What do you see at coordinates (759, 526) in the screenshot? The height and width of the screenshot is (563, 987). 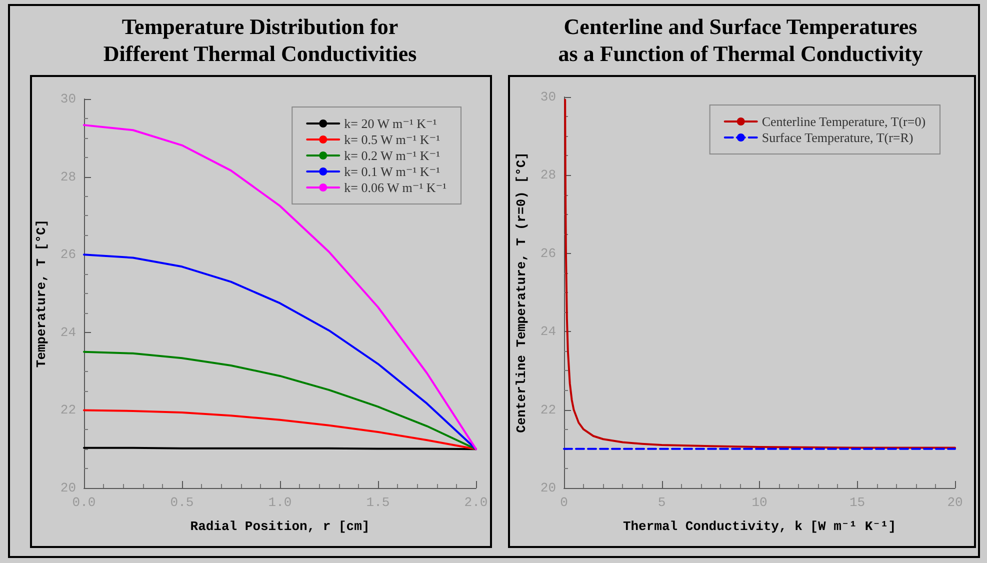 I see `x-axis-title: Thermal Conductivity, k [W m⁻¹ K⁻¹]` at bounding box center [759, 526].